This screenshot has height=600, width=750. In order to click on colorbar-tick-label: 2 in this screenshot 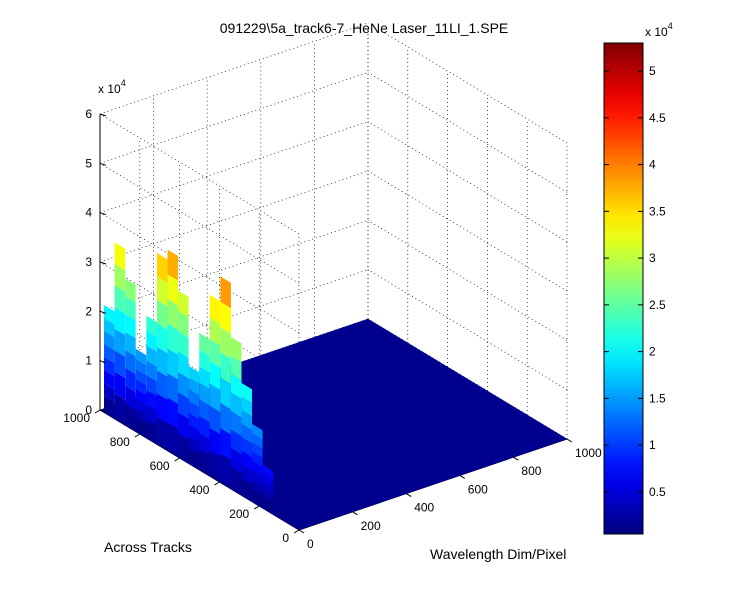, I will do `click(652, 352)`.